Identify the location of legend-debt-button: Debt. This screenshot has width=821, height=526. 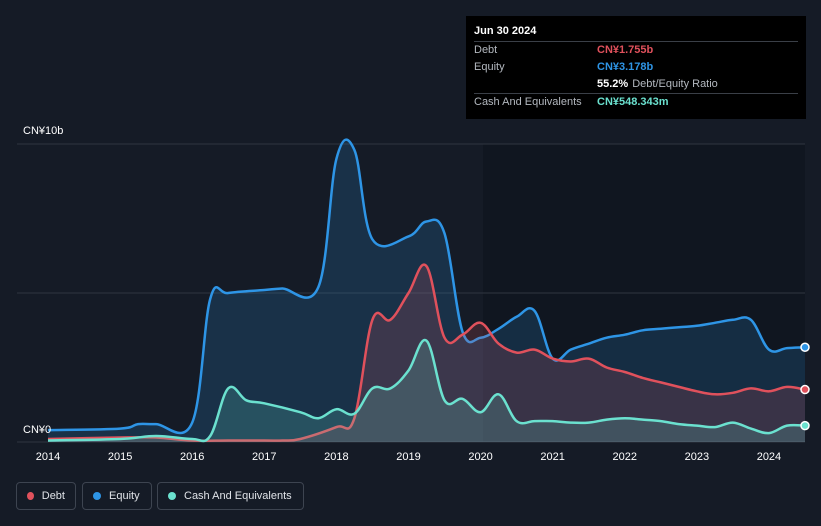
(46, 496).